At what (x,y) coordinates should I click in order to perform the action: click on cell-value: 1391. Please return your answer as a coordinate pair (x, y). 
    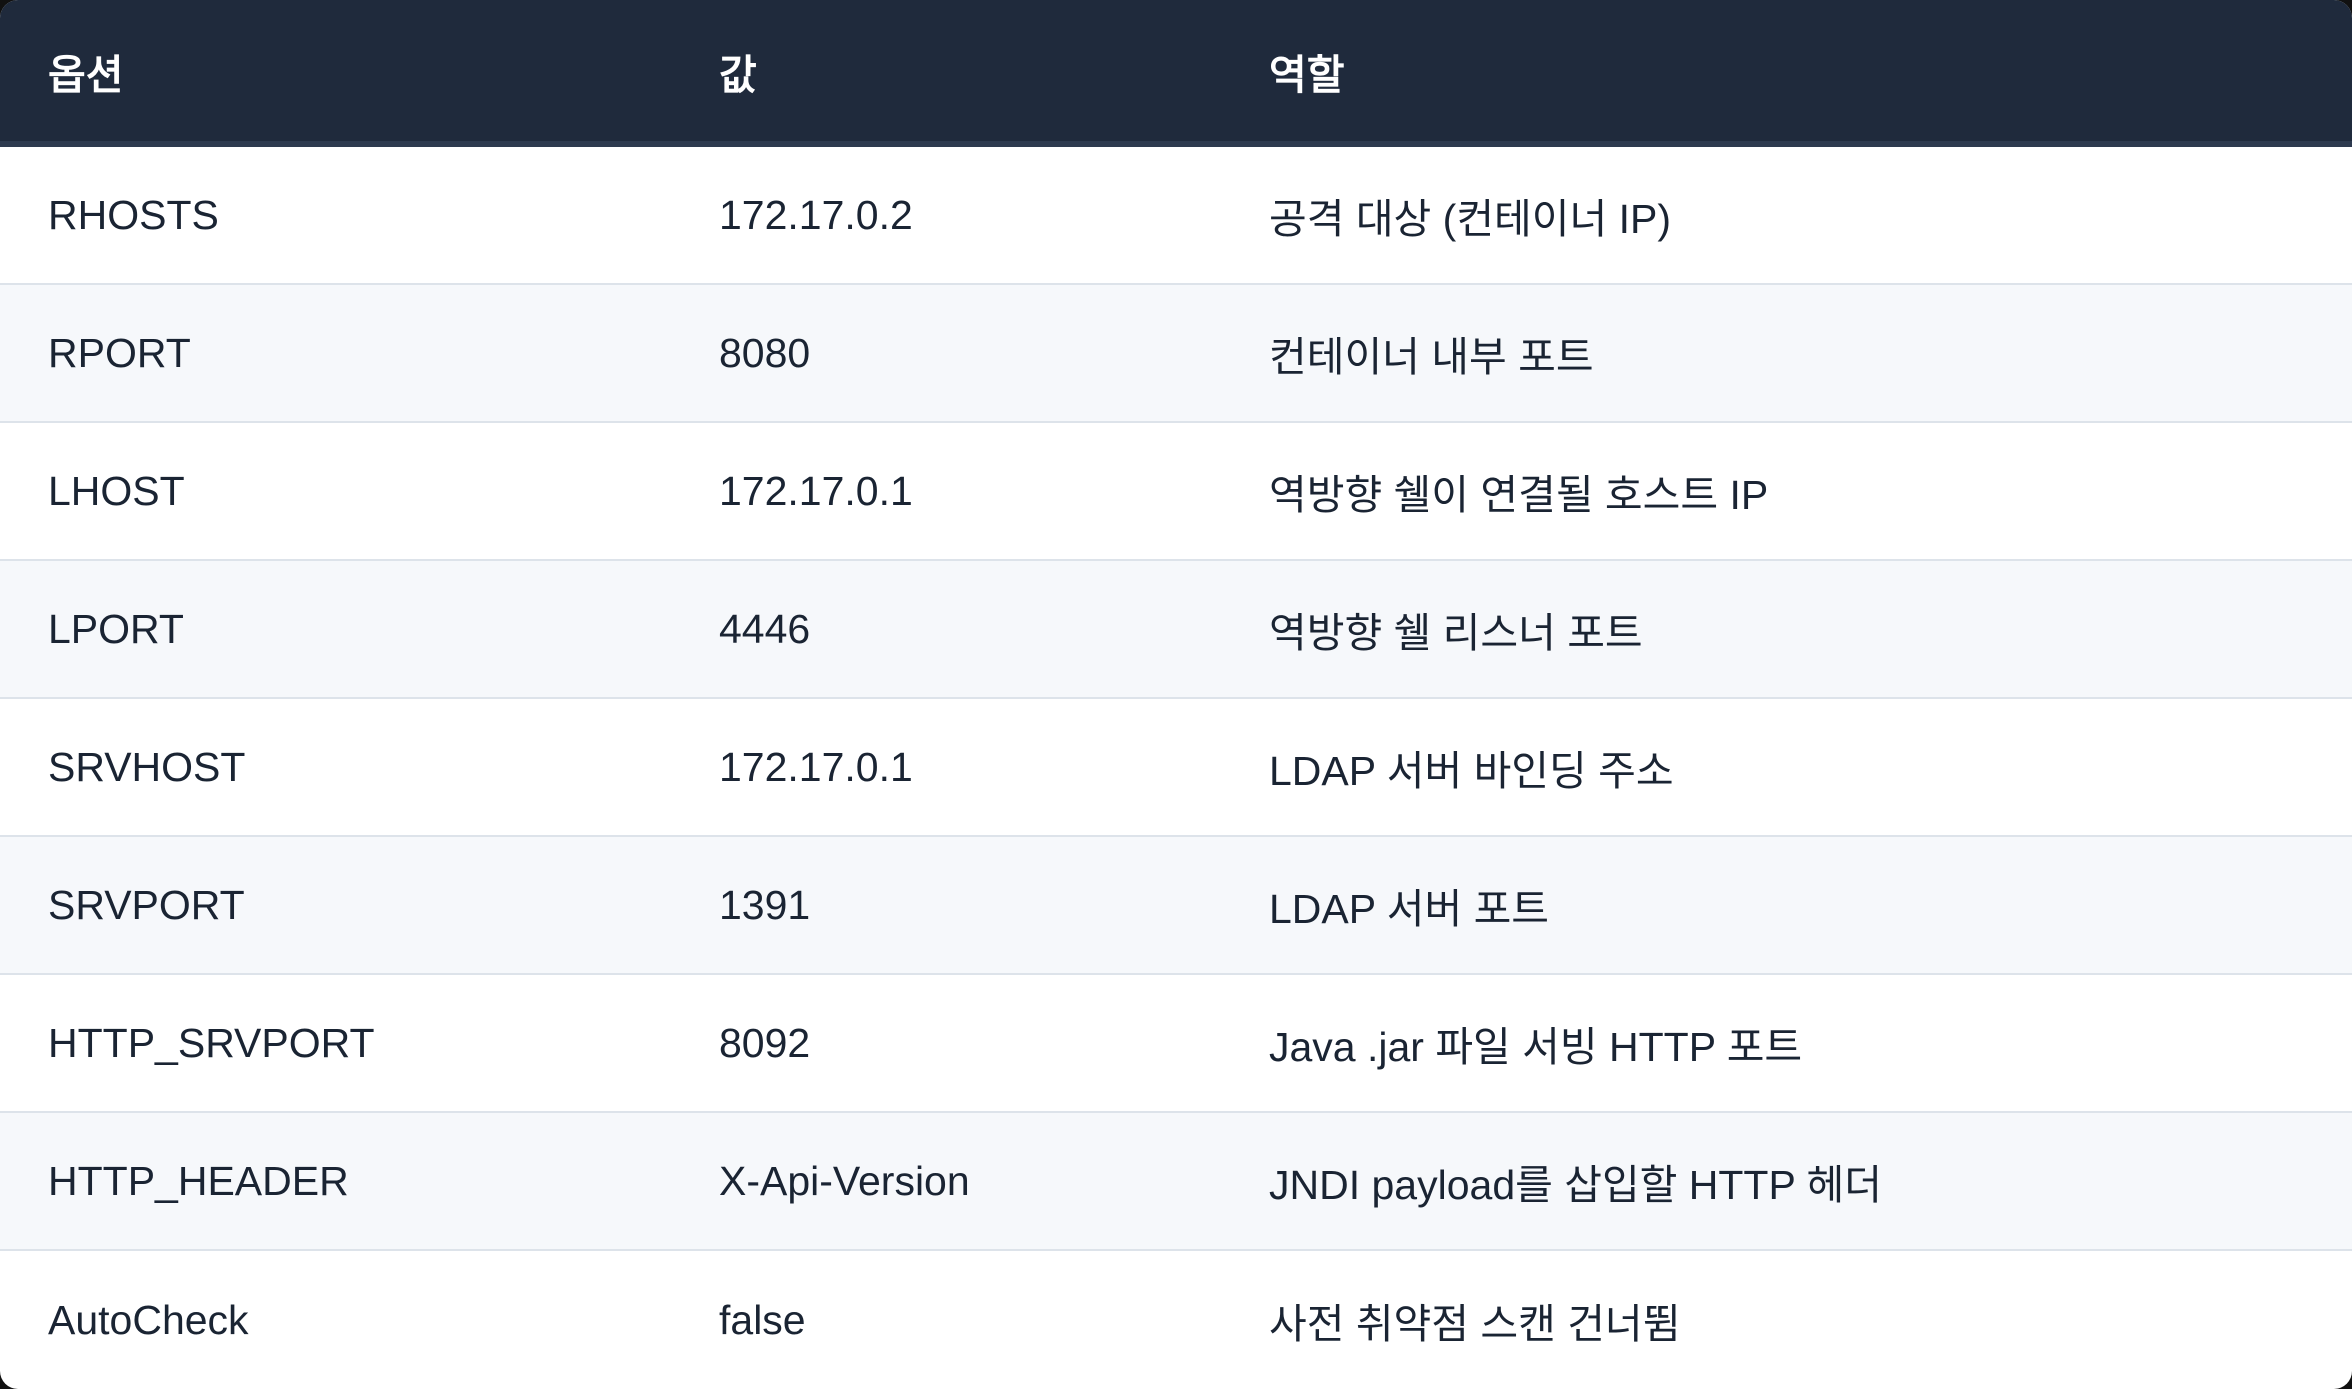
    Looking at the image, I should click on (765, 904).